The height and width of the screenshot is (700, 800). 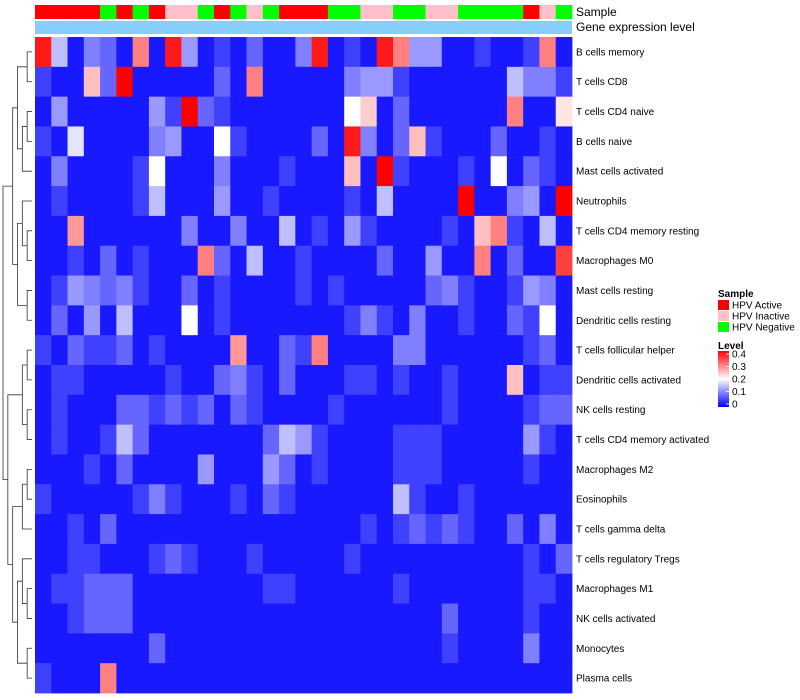 I want to click on row-label: Macrophages M0, so click(x=615, y=261).